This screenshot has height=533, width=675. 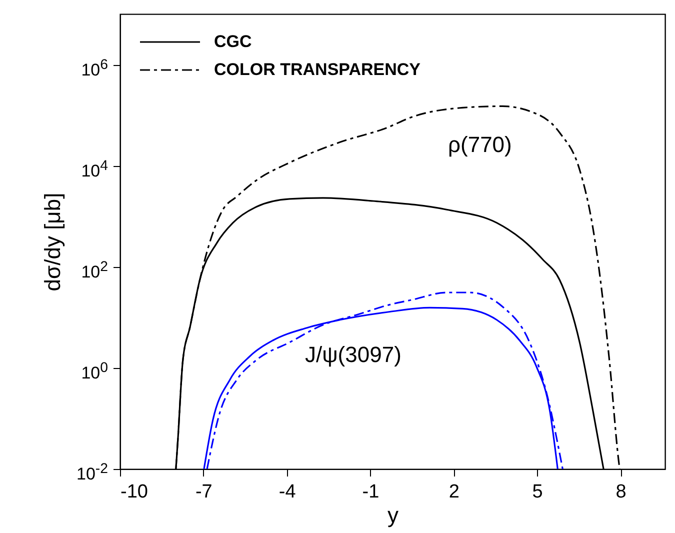 I want to click on y-tick-label: 10$^{2}$, so click(x=94, y=270).